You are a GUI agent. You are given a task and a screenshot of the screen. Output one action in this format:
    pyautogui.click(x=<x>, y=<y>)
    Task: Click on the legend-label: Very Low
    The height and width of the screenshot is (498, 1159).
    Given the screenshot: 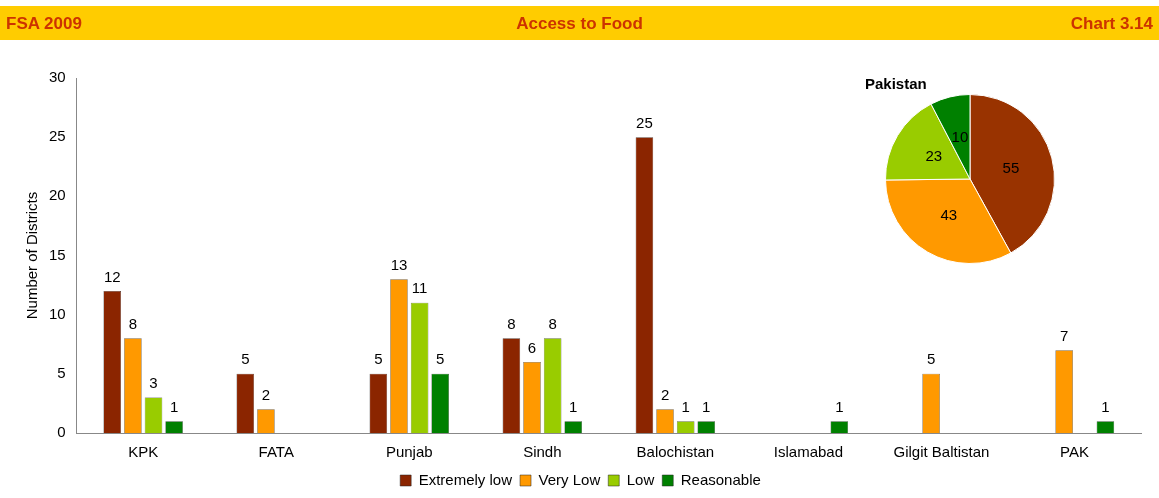 What is the action you would take?
    pyautogui.click(x=569, y=479)
    